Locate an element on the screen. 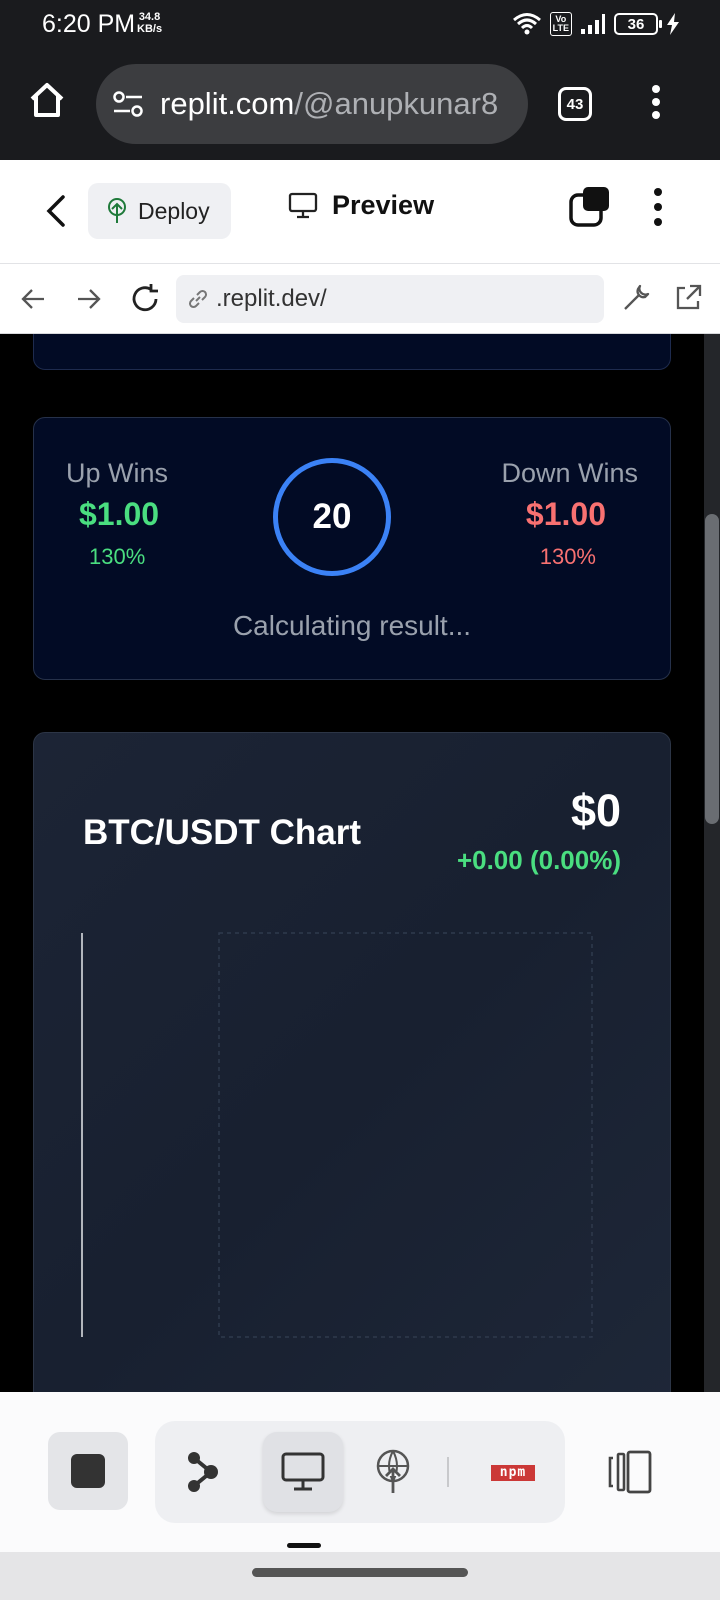 The image size is (720, 1600). status-icons: Vo LTE 36 is located at coordinates (596, 24).